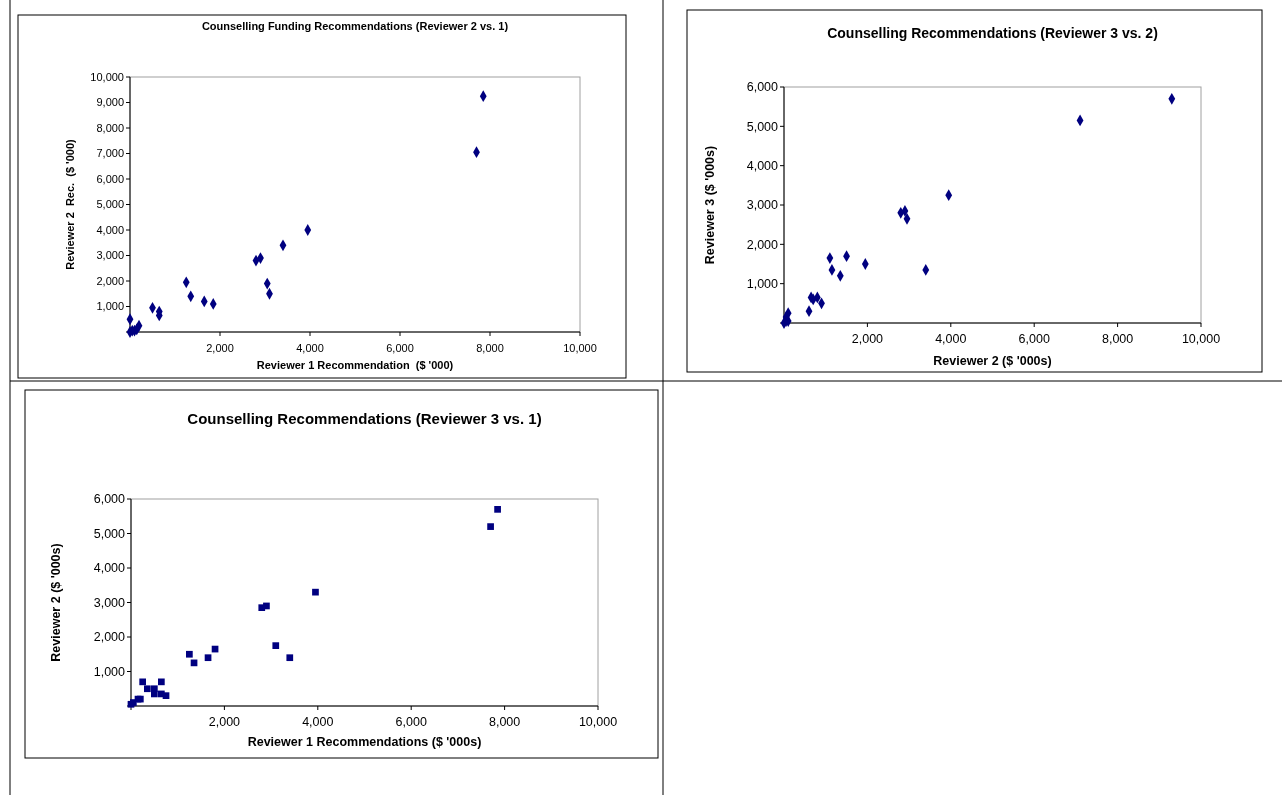  What do you see at coordinates (992, 33) in the screenshot?
I see `chart-title: Counselling Recommendations (Reviewer 3 vs. 2)` at bounding box center [992, 33].